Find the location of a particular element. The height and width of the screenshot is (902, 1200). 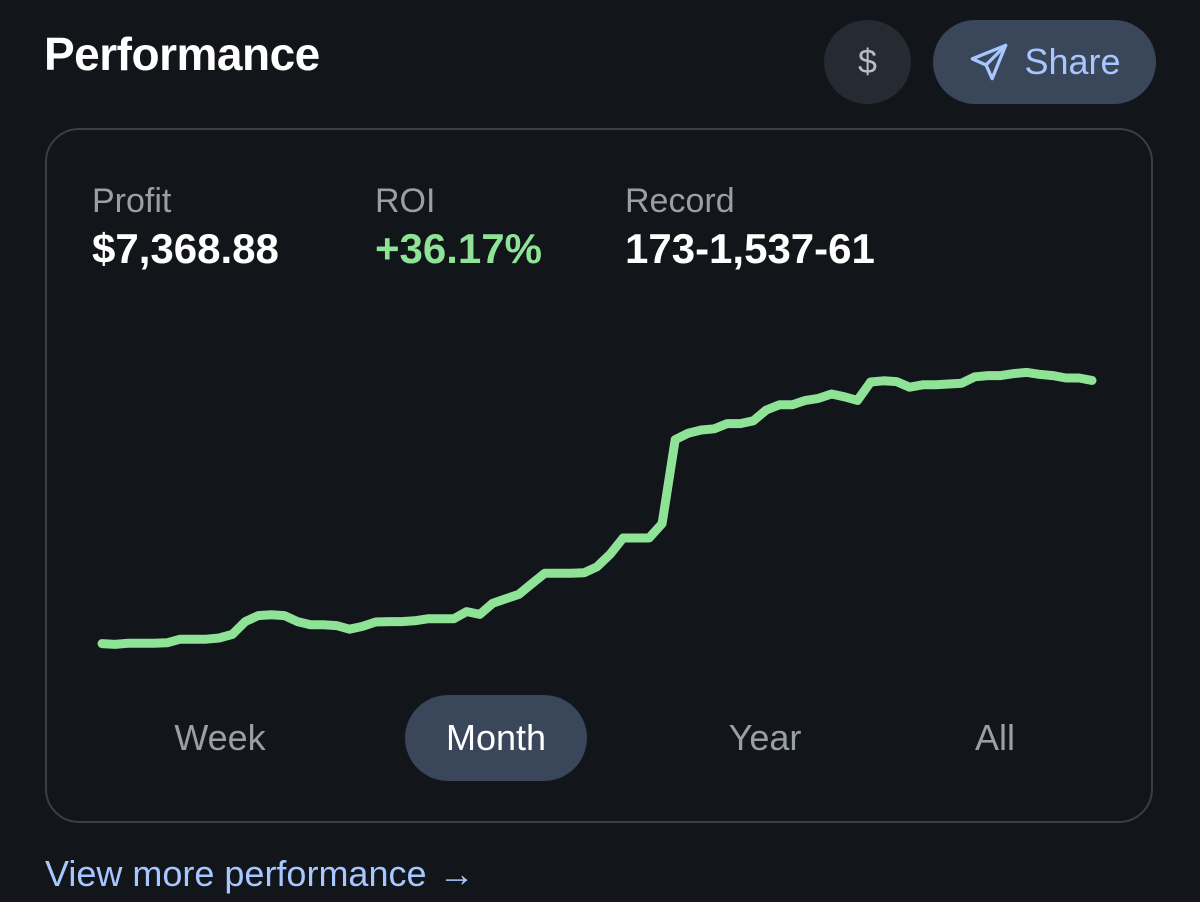

dollar-icon: $ is located at coordinates (867, 61).